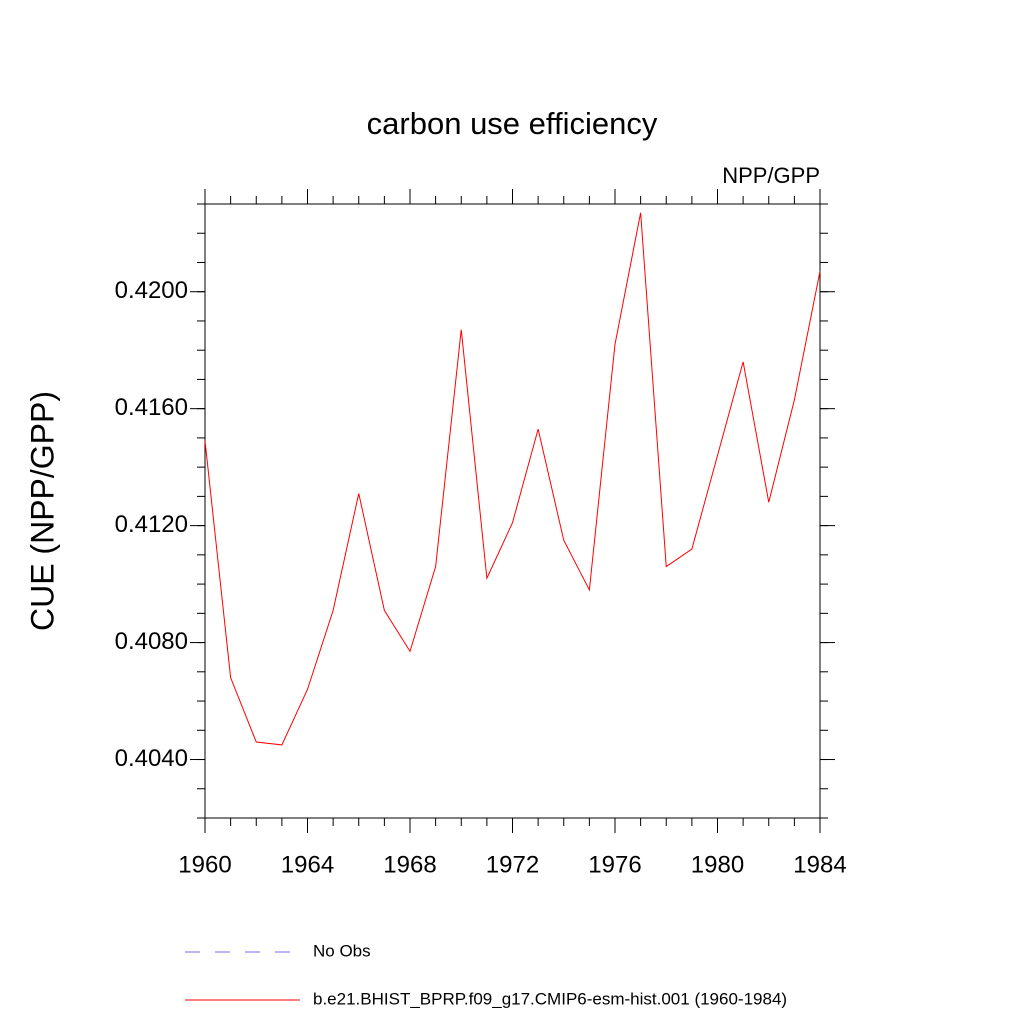 The image size is (1024, 1024). What do you see at coordinates (771, 175) in the screenshot?
I see `chart-subtitle: NPP/GPP` at bounding box center [771, 175].